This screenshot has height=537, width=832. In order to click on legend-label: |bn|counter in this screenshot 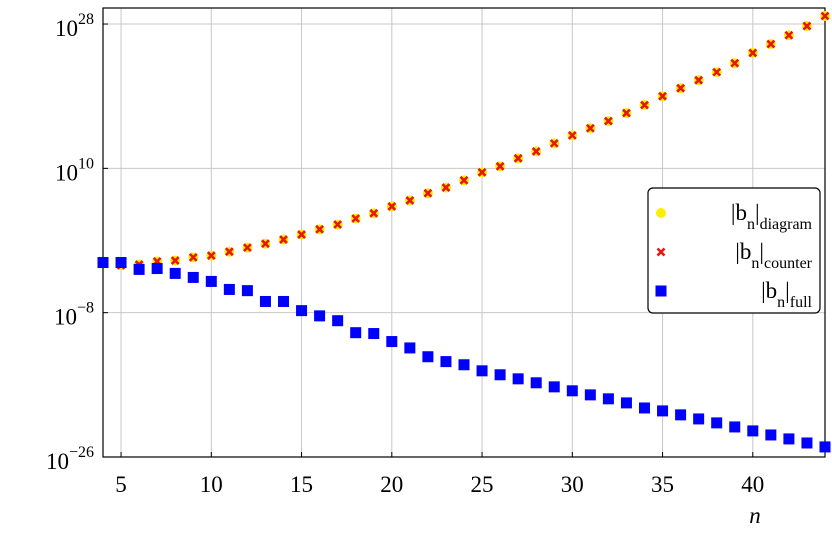, I will do `click(773, 255)`.